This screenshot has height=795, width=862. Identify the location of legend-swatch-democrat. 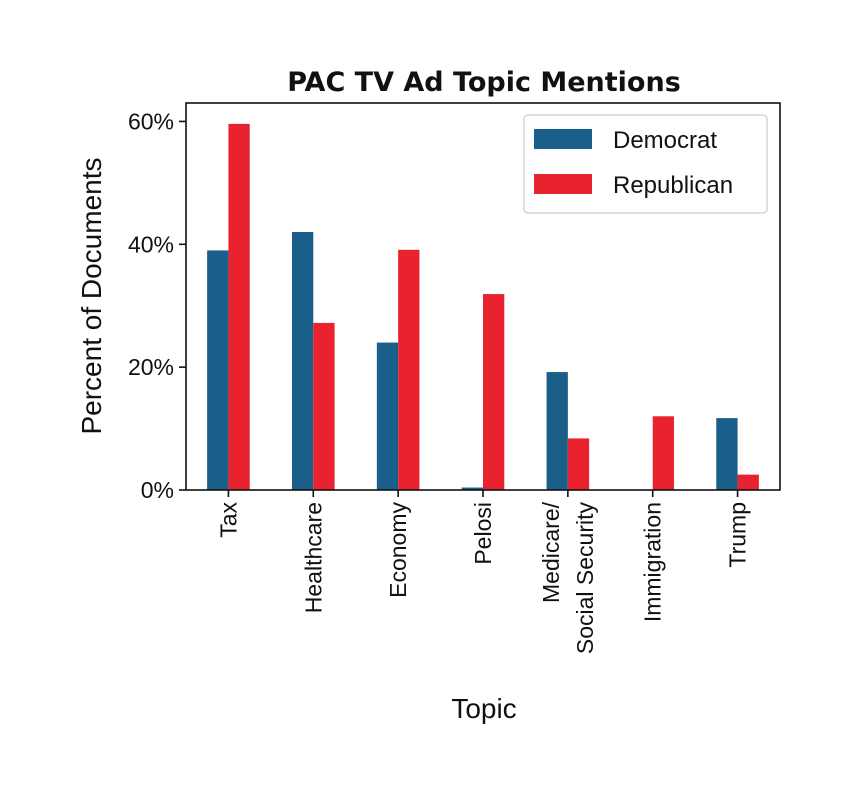
(563, 139).